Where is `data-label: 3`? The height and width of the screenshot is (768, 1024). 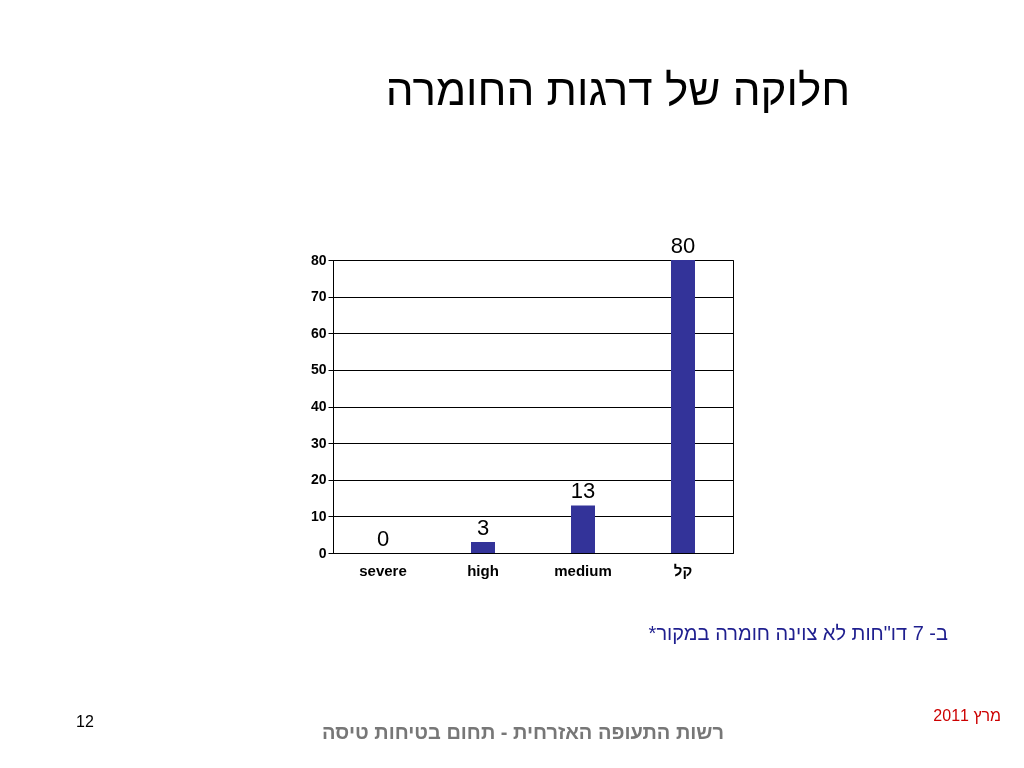 data-label: 3 is located at coordinates (483, 528).